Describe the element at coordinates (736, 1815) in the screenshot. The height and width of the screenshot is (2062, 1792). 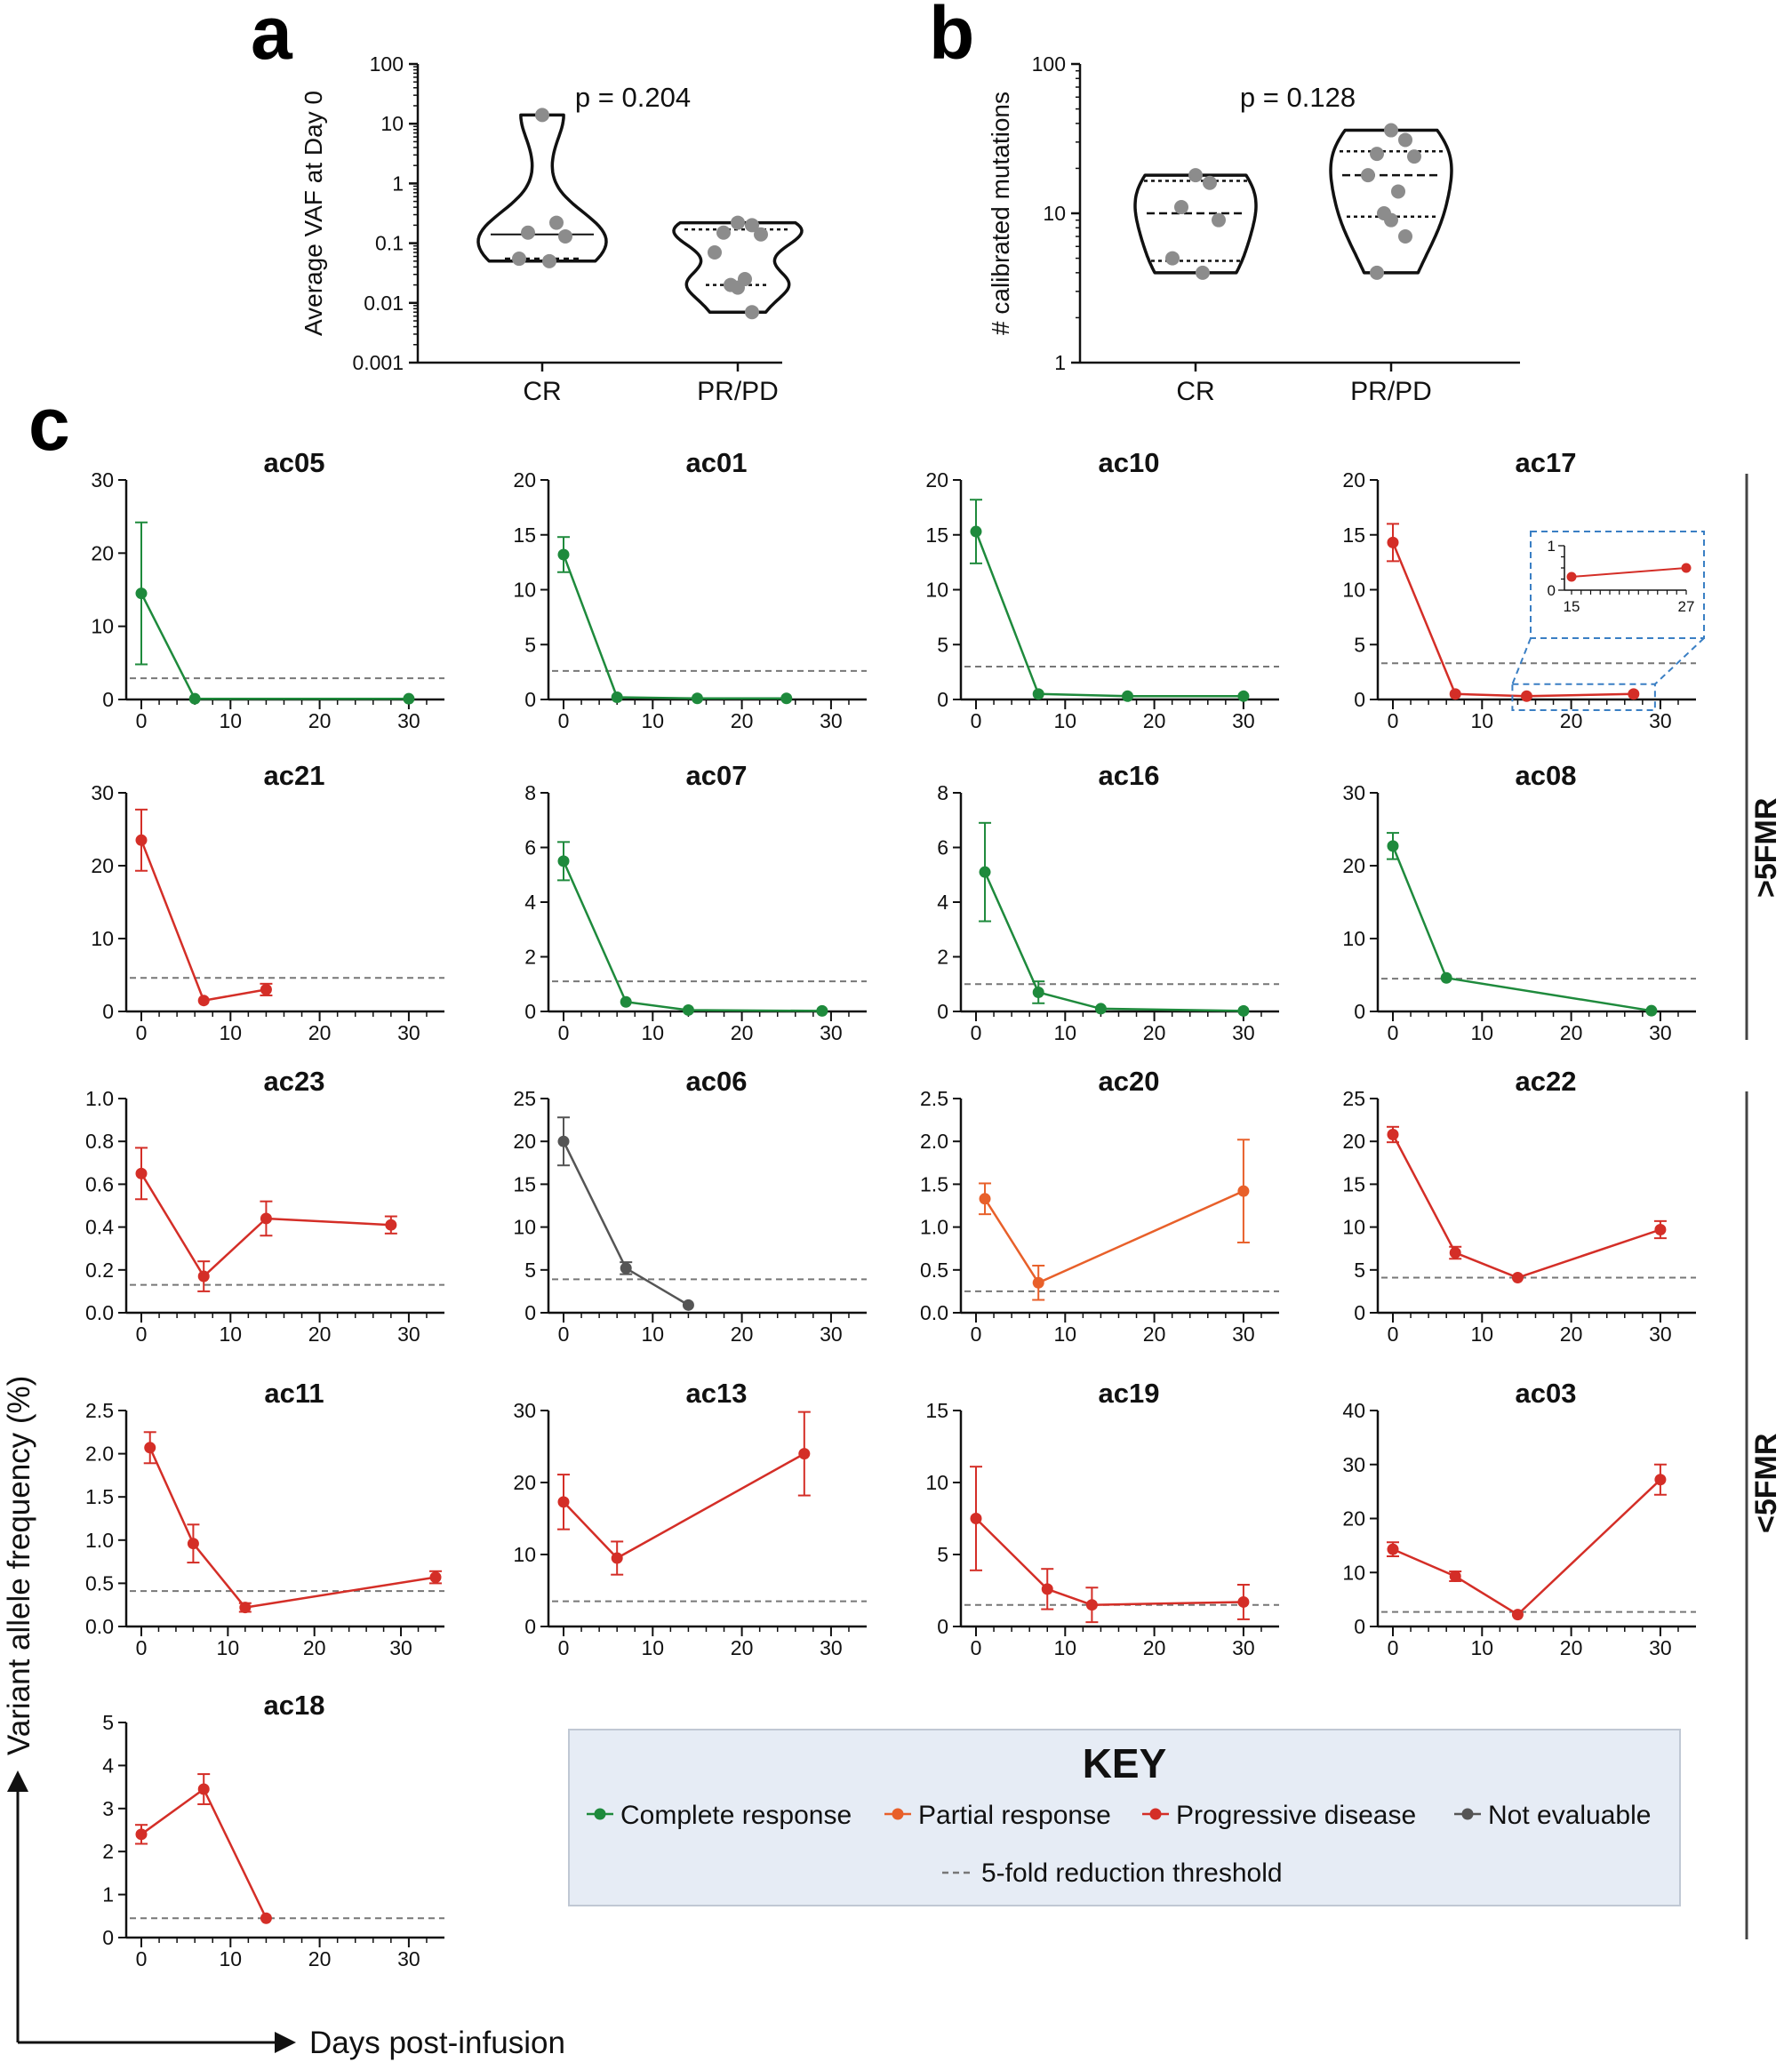
I see `legend-label-complete: Complete response` at that location.